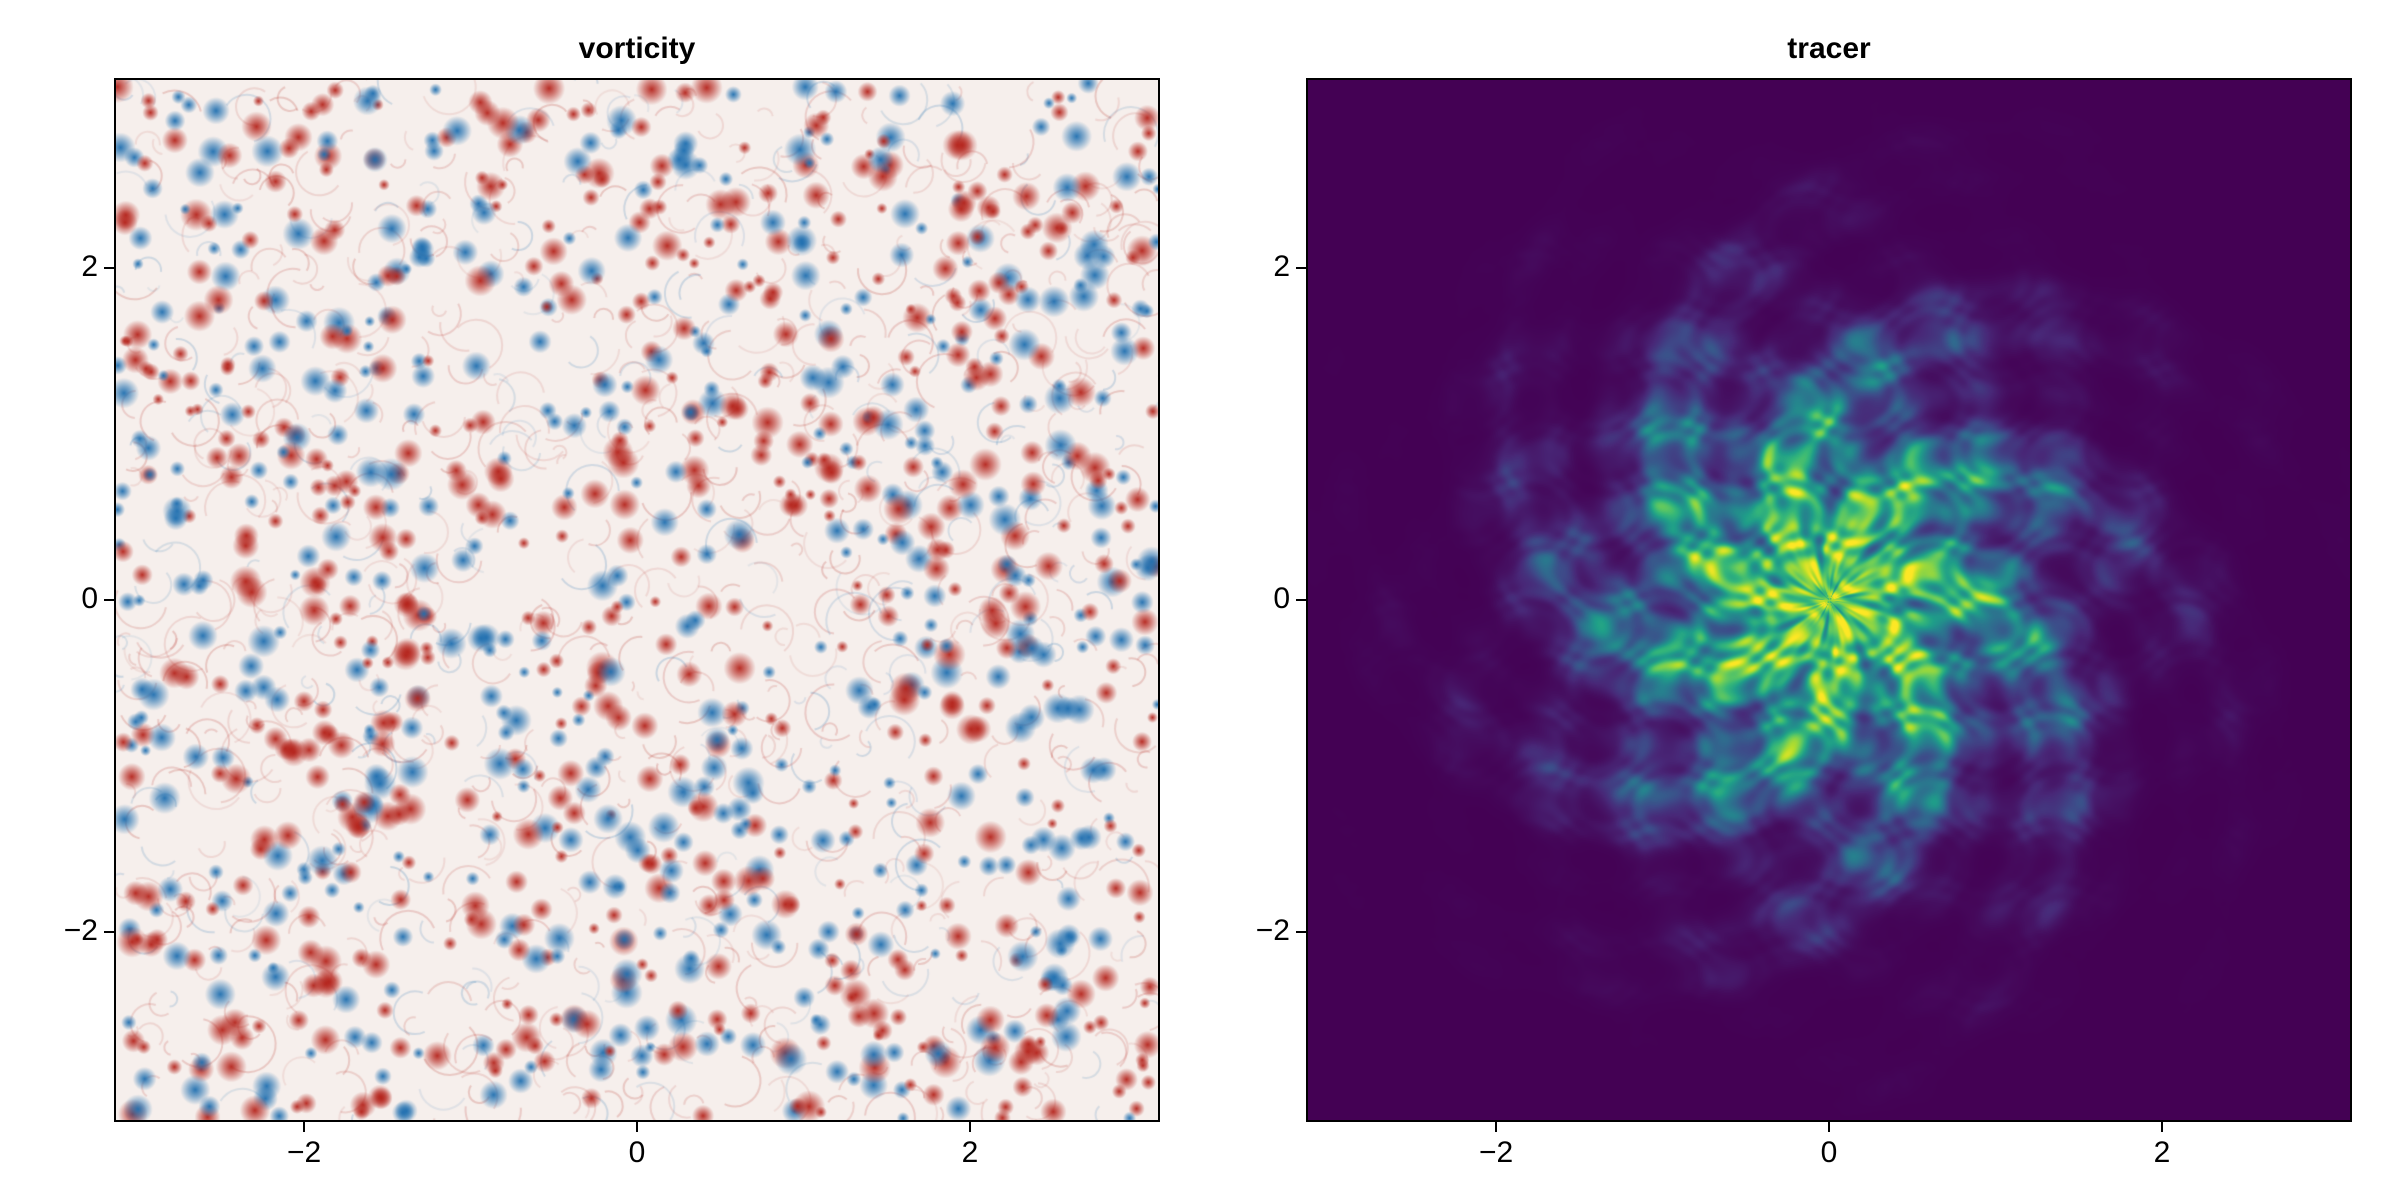  I want to click on tracer-x-tick-label: 0, so click(1829, 1152).